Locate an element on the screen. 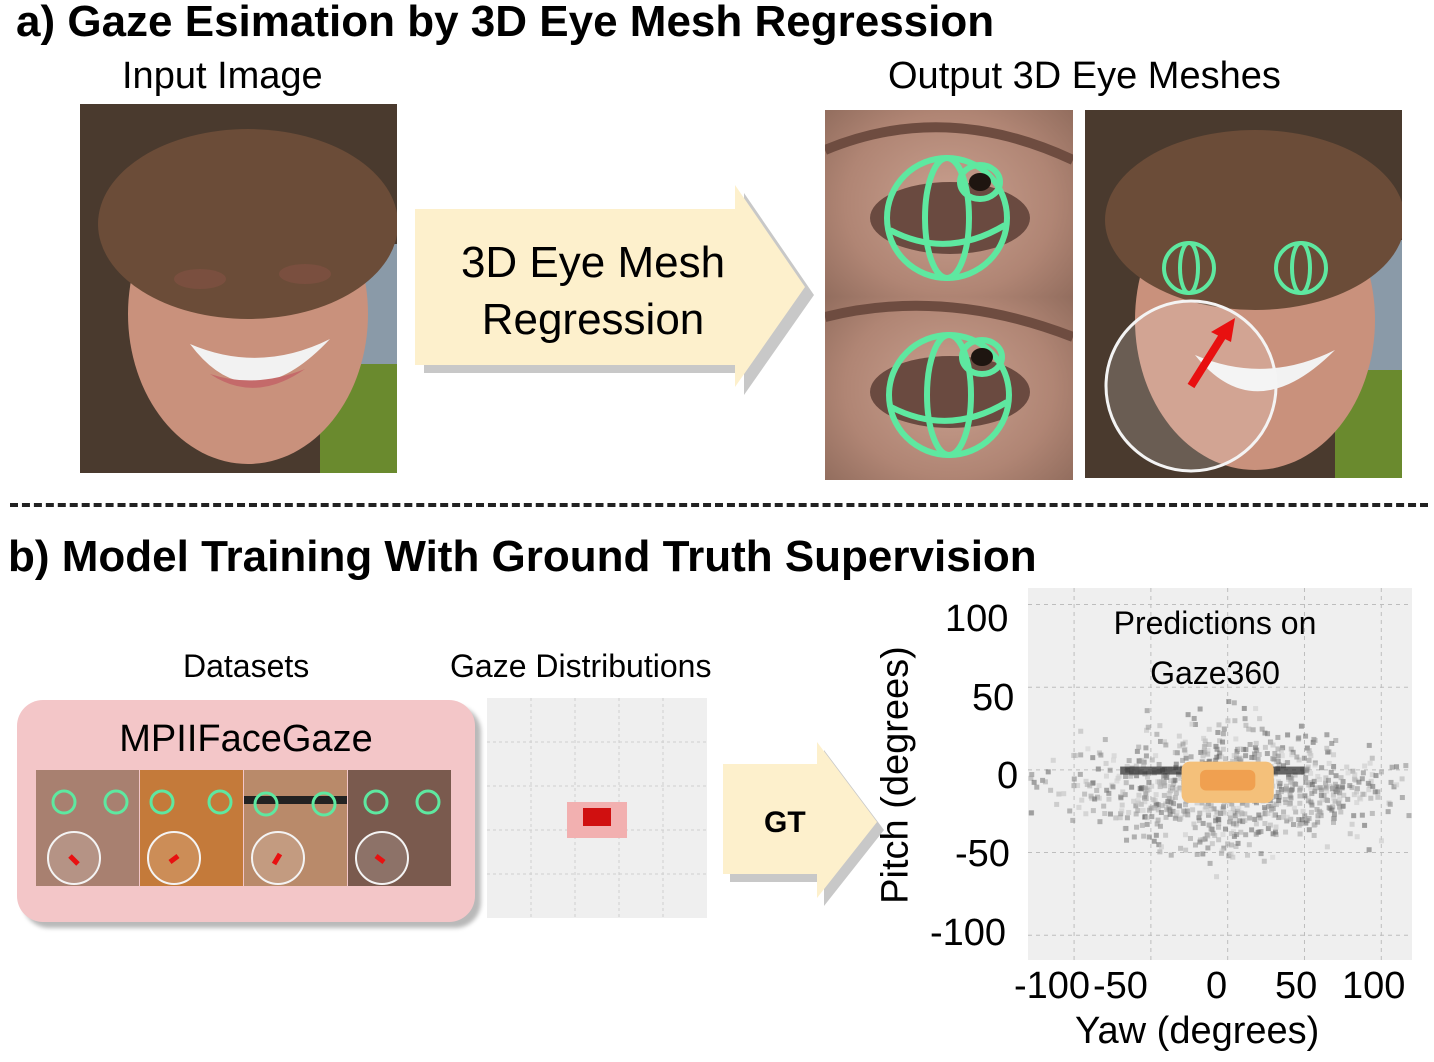  dataset-name: MPIIFaceGaze is located at coordinates (246, 739).